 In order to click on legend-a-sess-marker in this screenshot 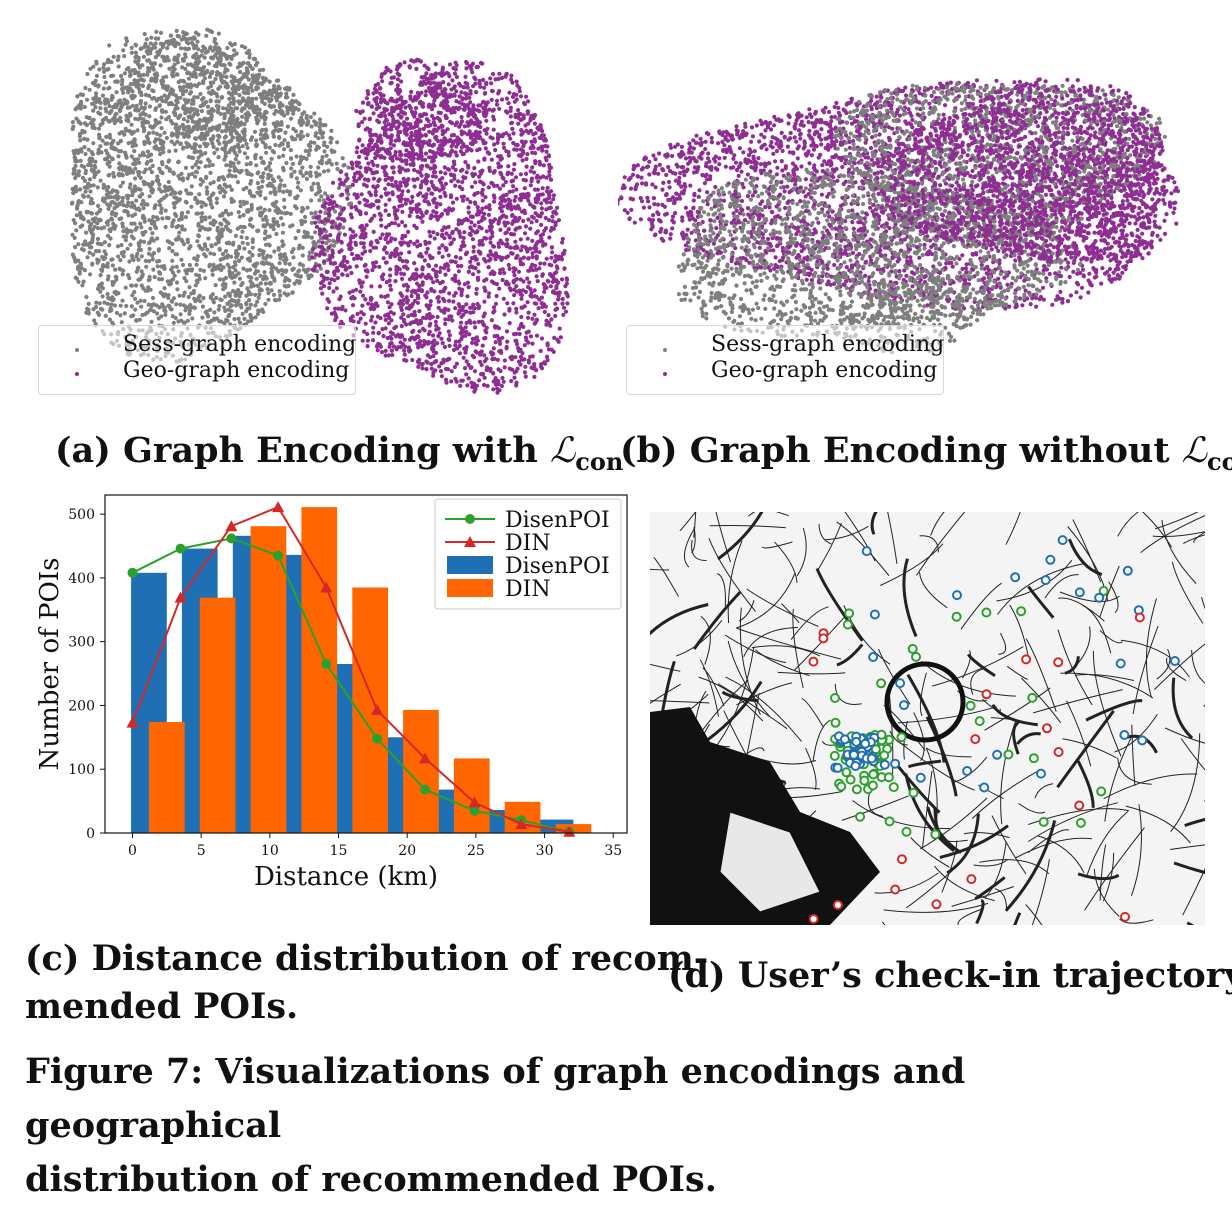, I will do `click(77, 350)`.